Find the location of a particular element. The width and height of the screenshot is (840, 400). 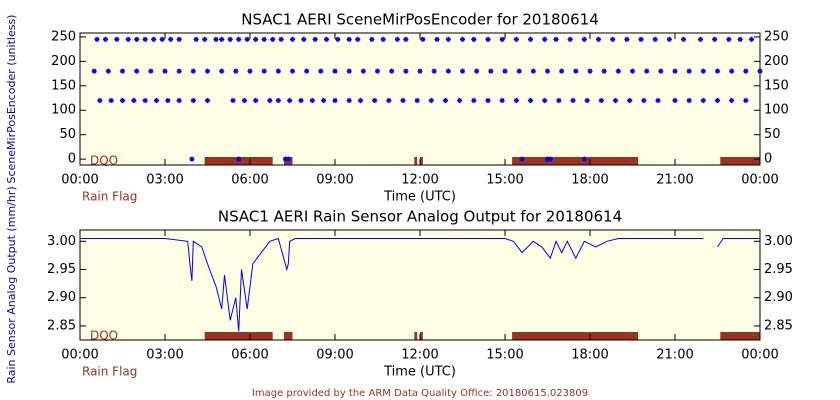

y-tick-label: 50 is located at coordinates (67, 134).